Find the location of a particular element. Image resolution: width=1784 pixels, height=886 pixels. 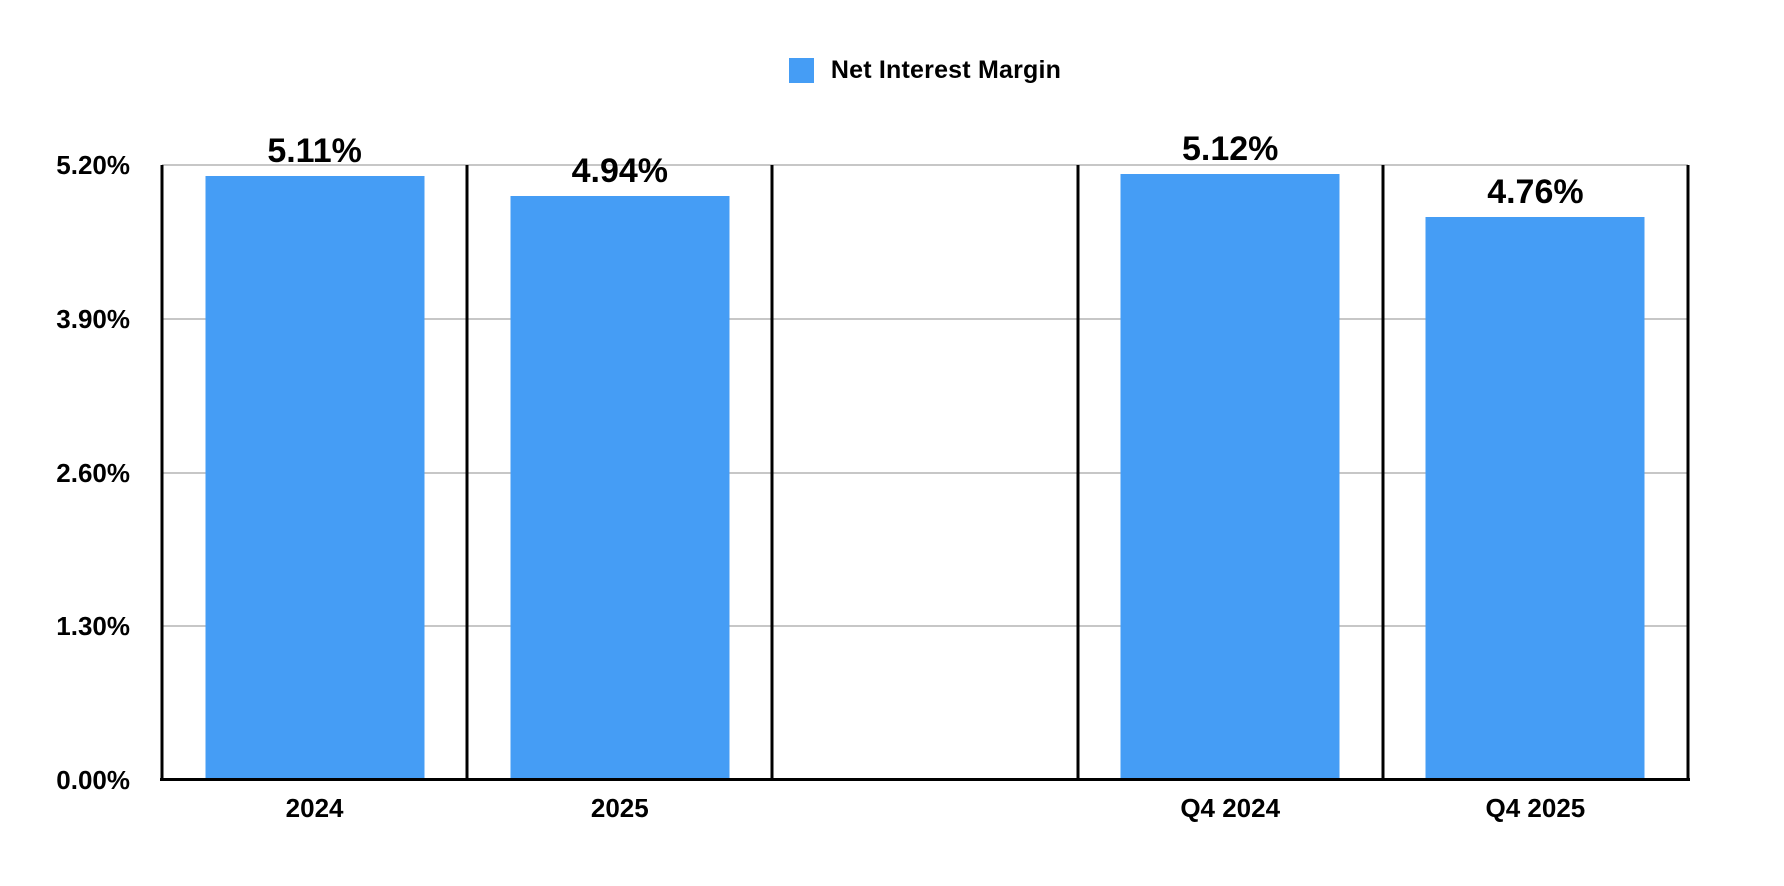

plot-right-border is located at coordinates (1688, 472).